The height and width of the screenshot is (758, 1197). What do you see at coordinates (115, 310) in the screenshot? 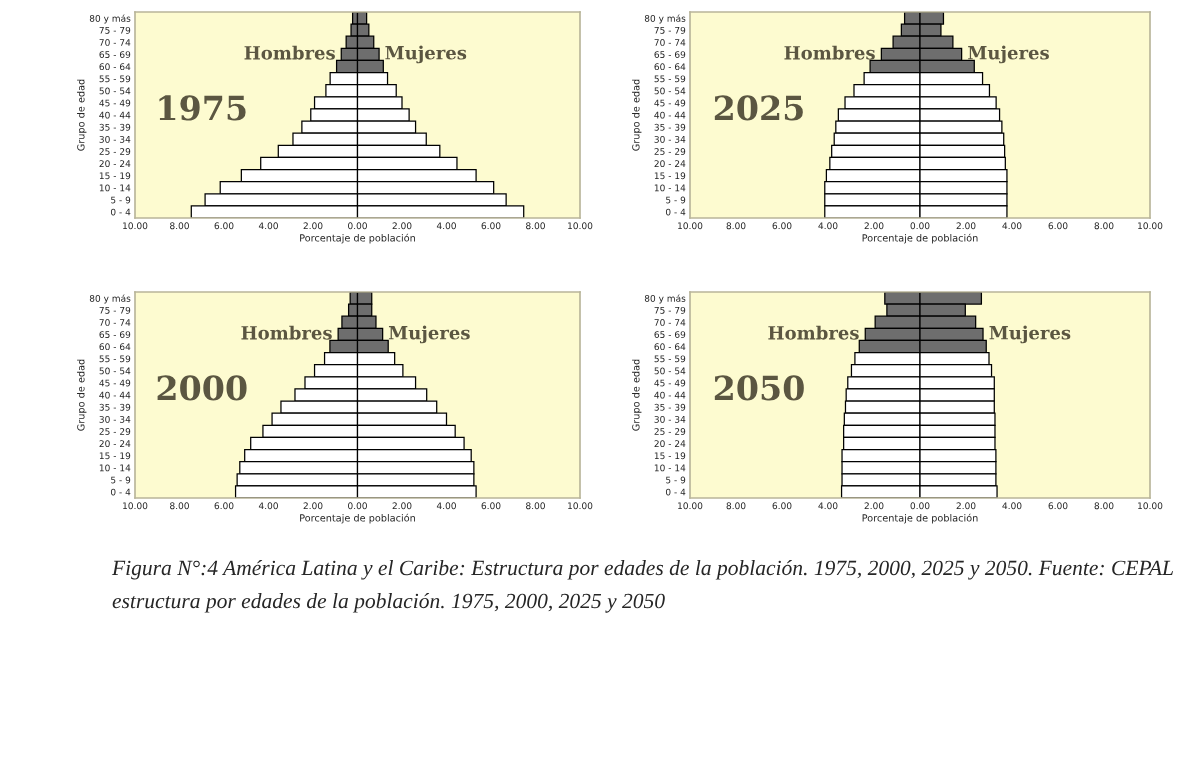
I see `y-tick-label: 75 - 79` at bounding box center [115, 310].